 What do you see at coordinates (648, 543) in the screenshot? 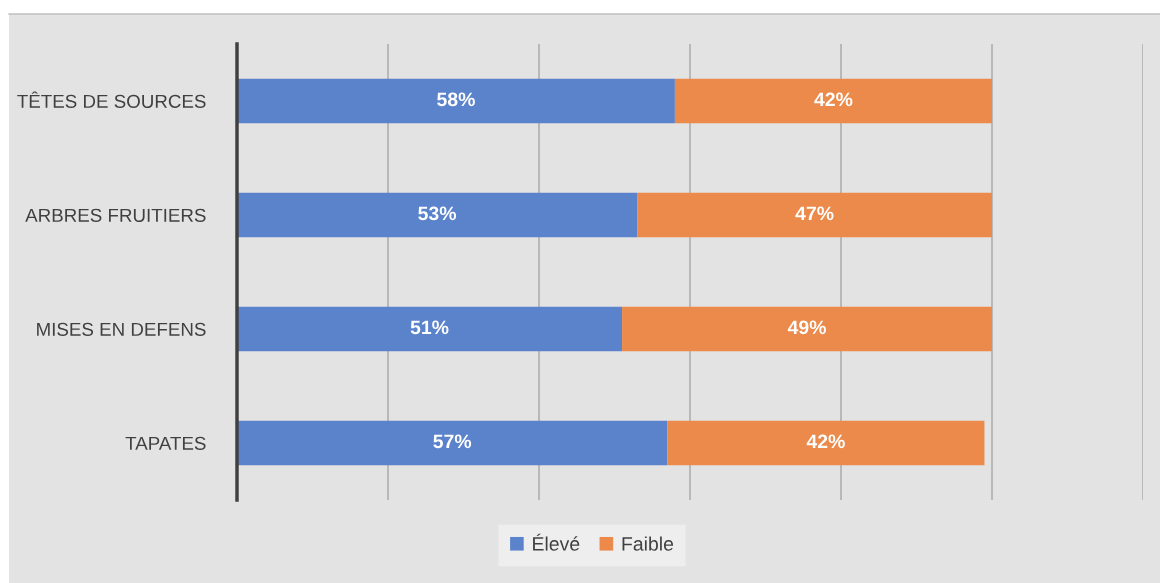
I see `legend-label: Faible` at bounding box center [648, 543].